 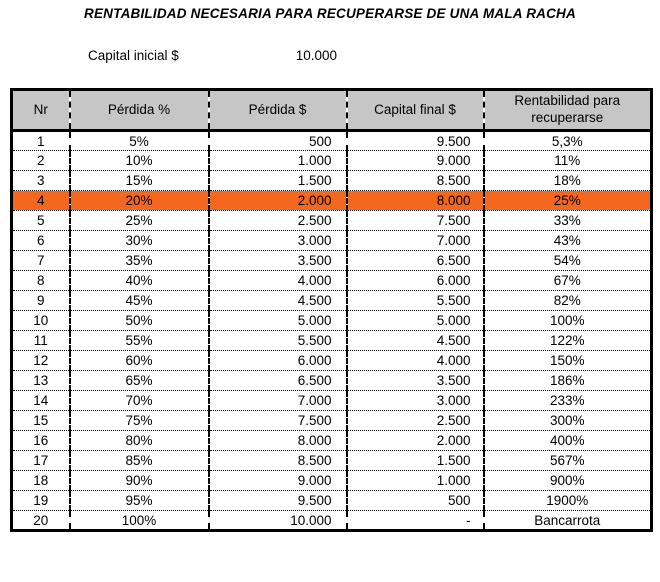 What do you see at coordinates (40, 460) in the screenshot?
I see `table-cell: 17` at bounding box center [40, 460].